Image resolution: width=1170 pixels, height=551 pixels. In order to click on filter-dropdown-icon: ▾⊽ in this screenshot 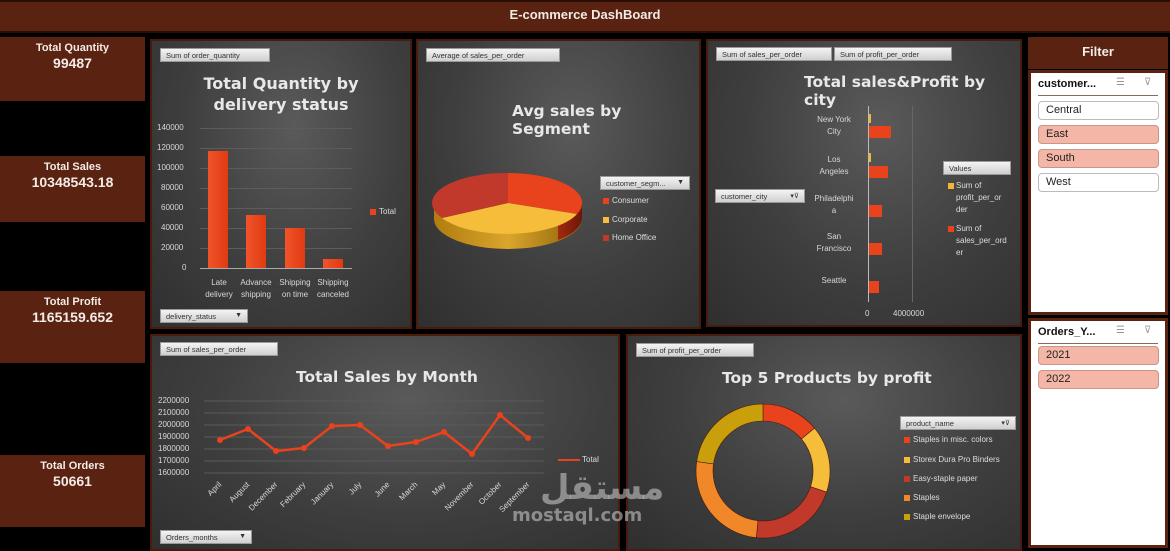, I will do `click(1005, 423)`.